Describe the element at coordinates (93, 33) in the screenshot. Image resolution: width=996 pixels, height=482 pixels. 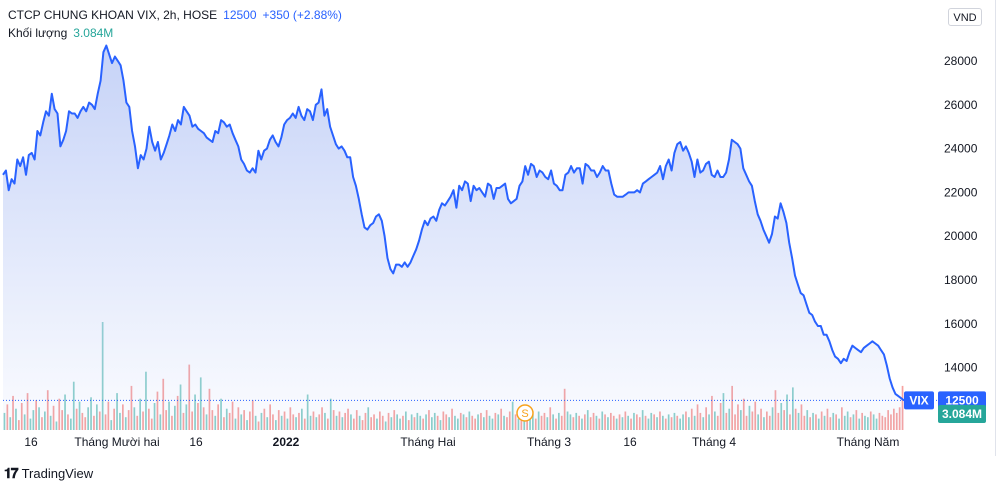
I see `legend-volume-value: 3.084M` at that location.